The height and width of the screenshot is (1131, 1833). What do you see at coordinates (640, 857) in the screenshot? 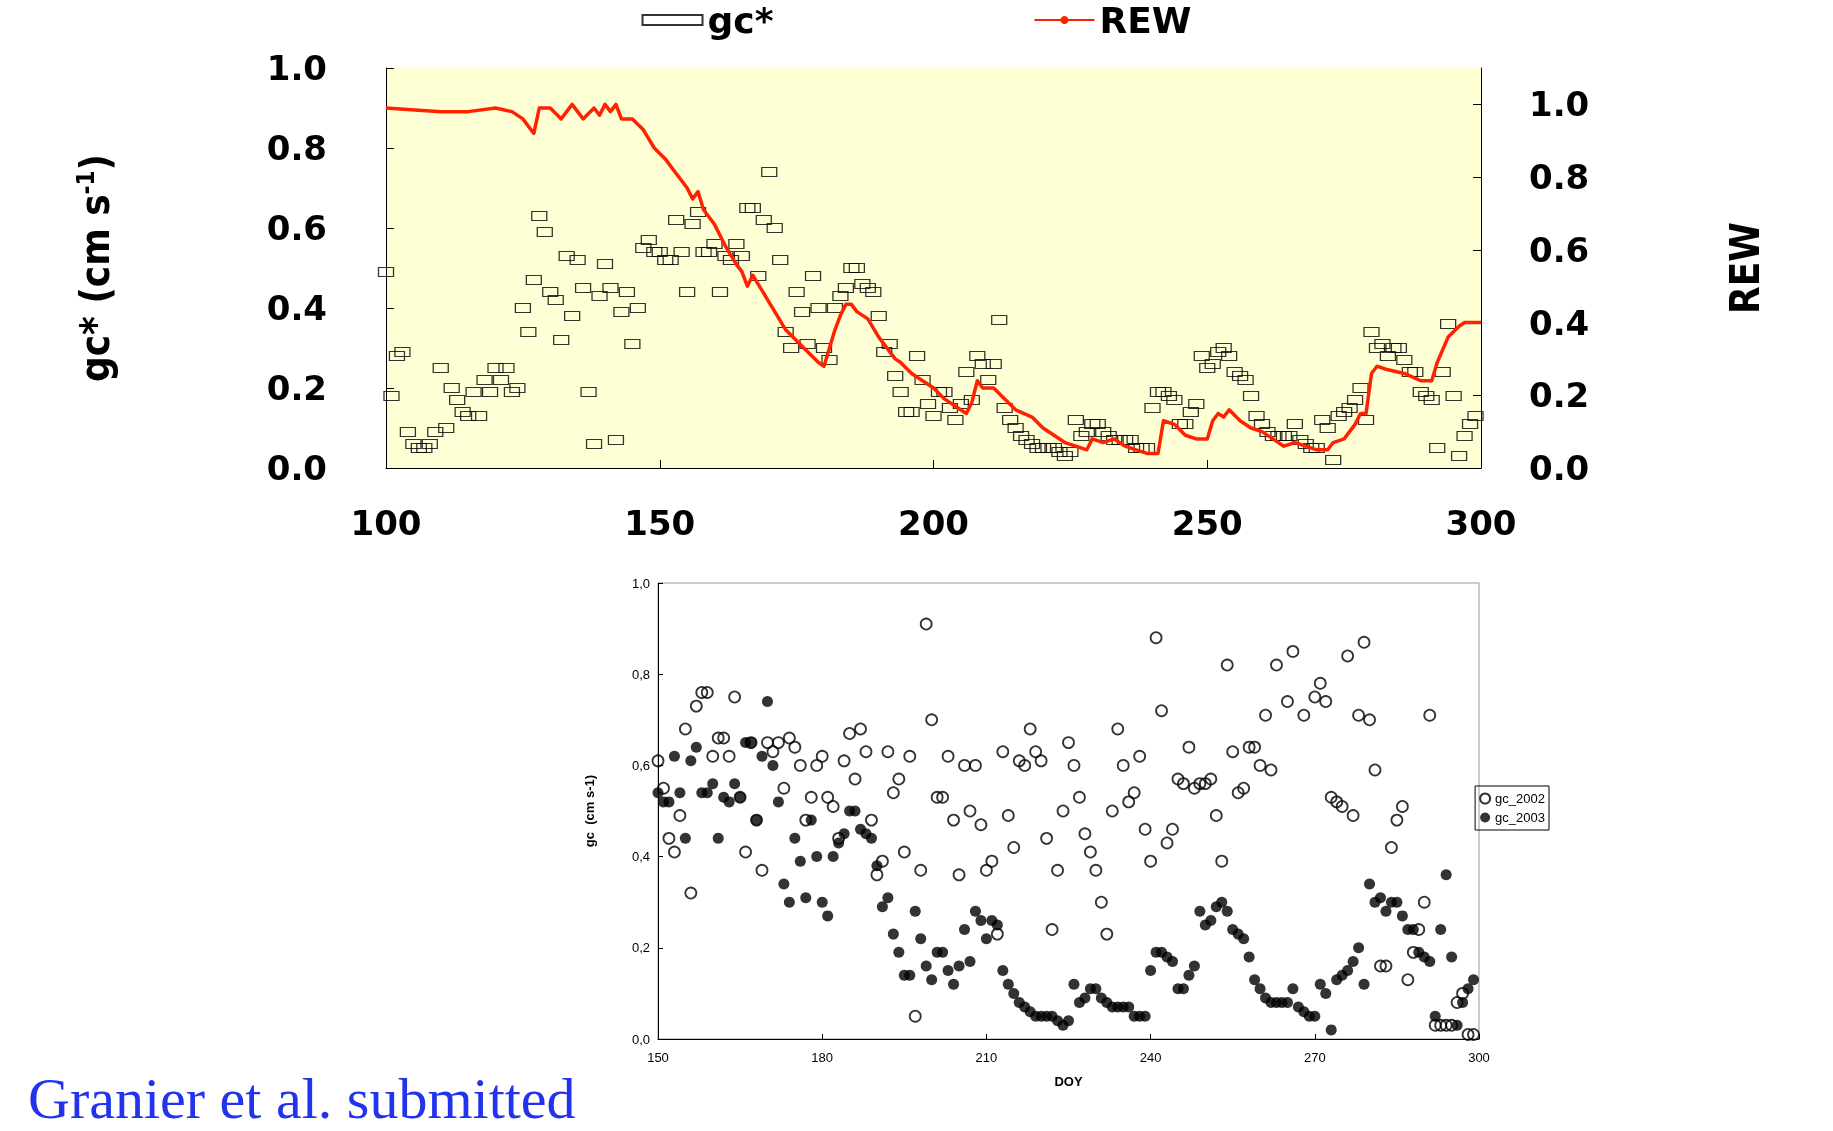
I see `y-tick-label: 0,4` at bounding box center [640, 857].